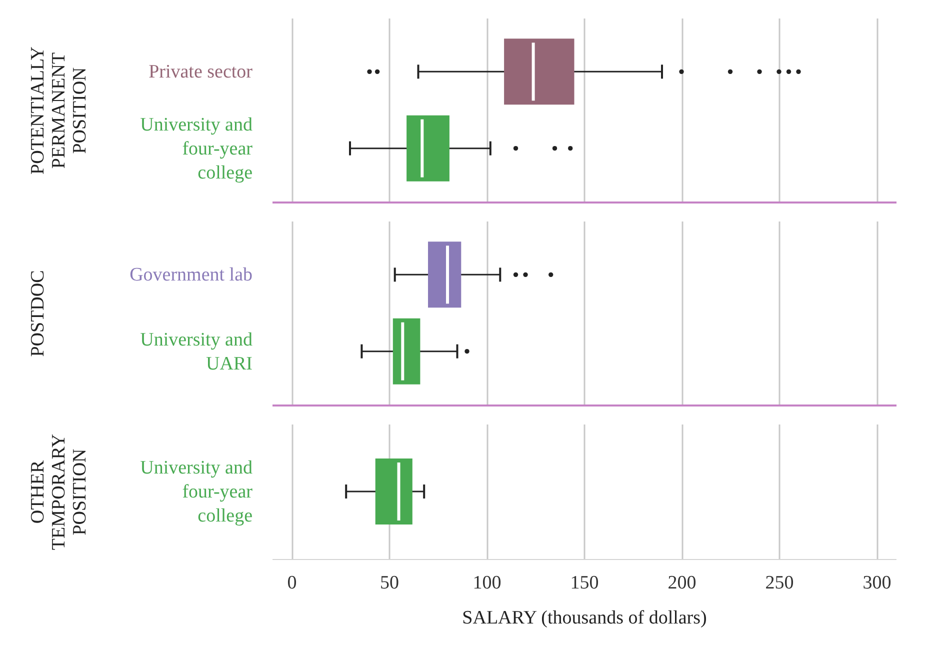 This screenshot has width=931, height=649. What do you see at coordinates (487, 583) in the screenshot?
I see `x-tick-label: 100` at bounding box center [487, 583].